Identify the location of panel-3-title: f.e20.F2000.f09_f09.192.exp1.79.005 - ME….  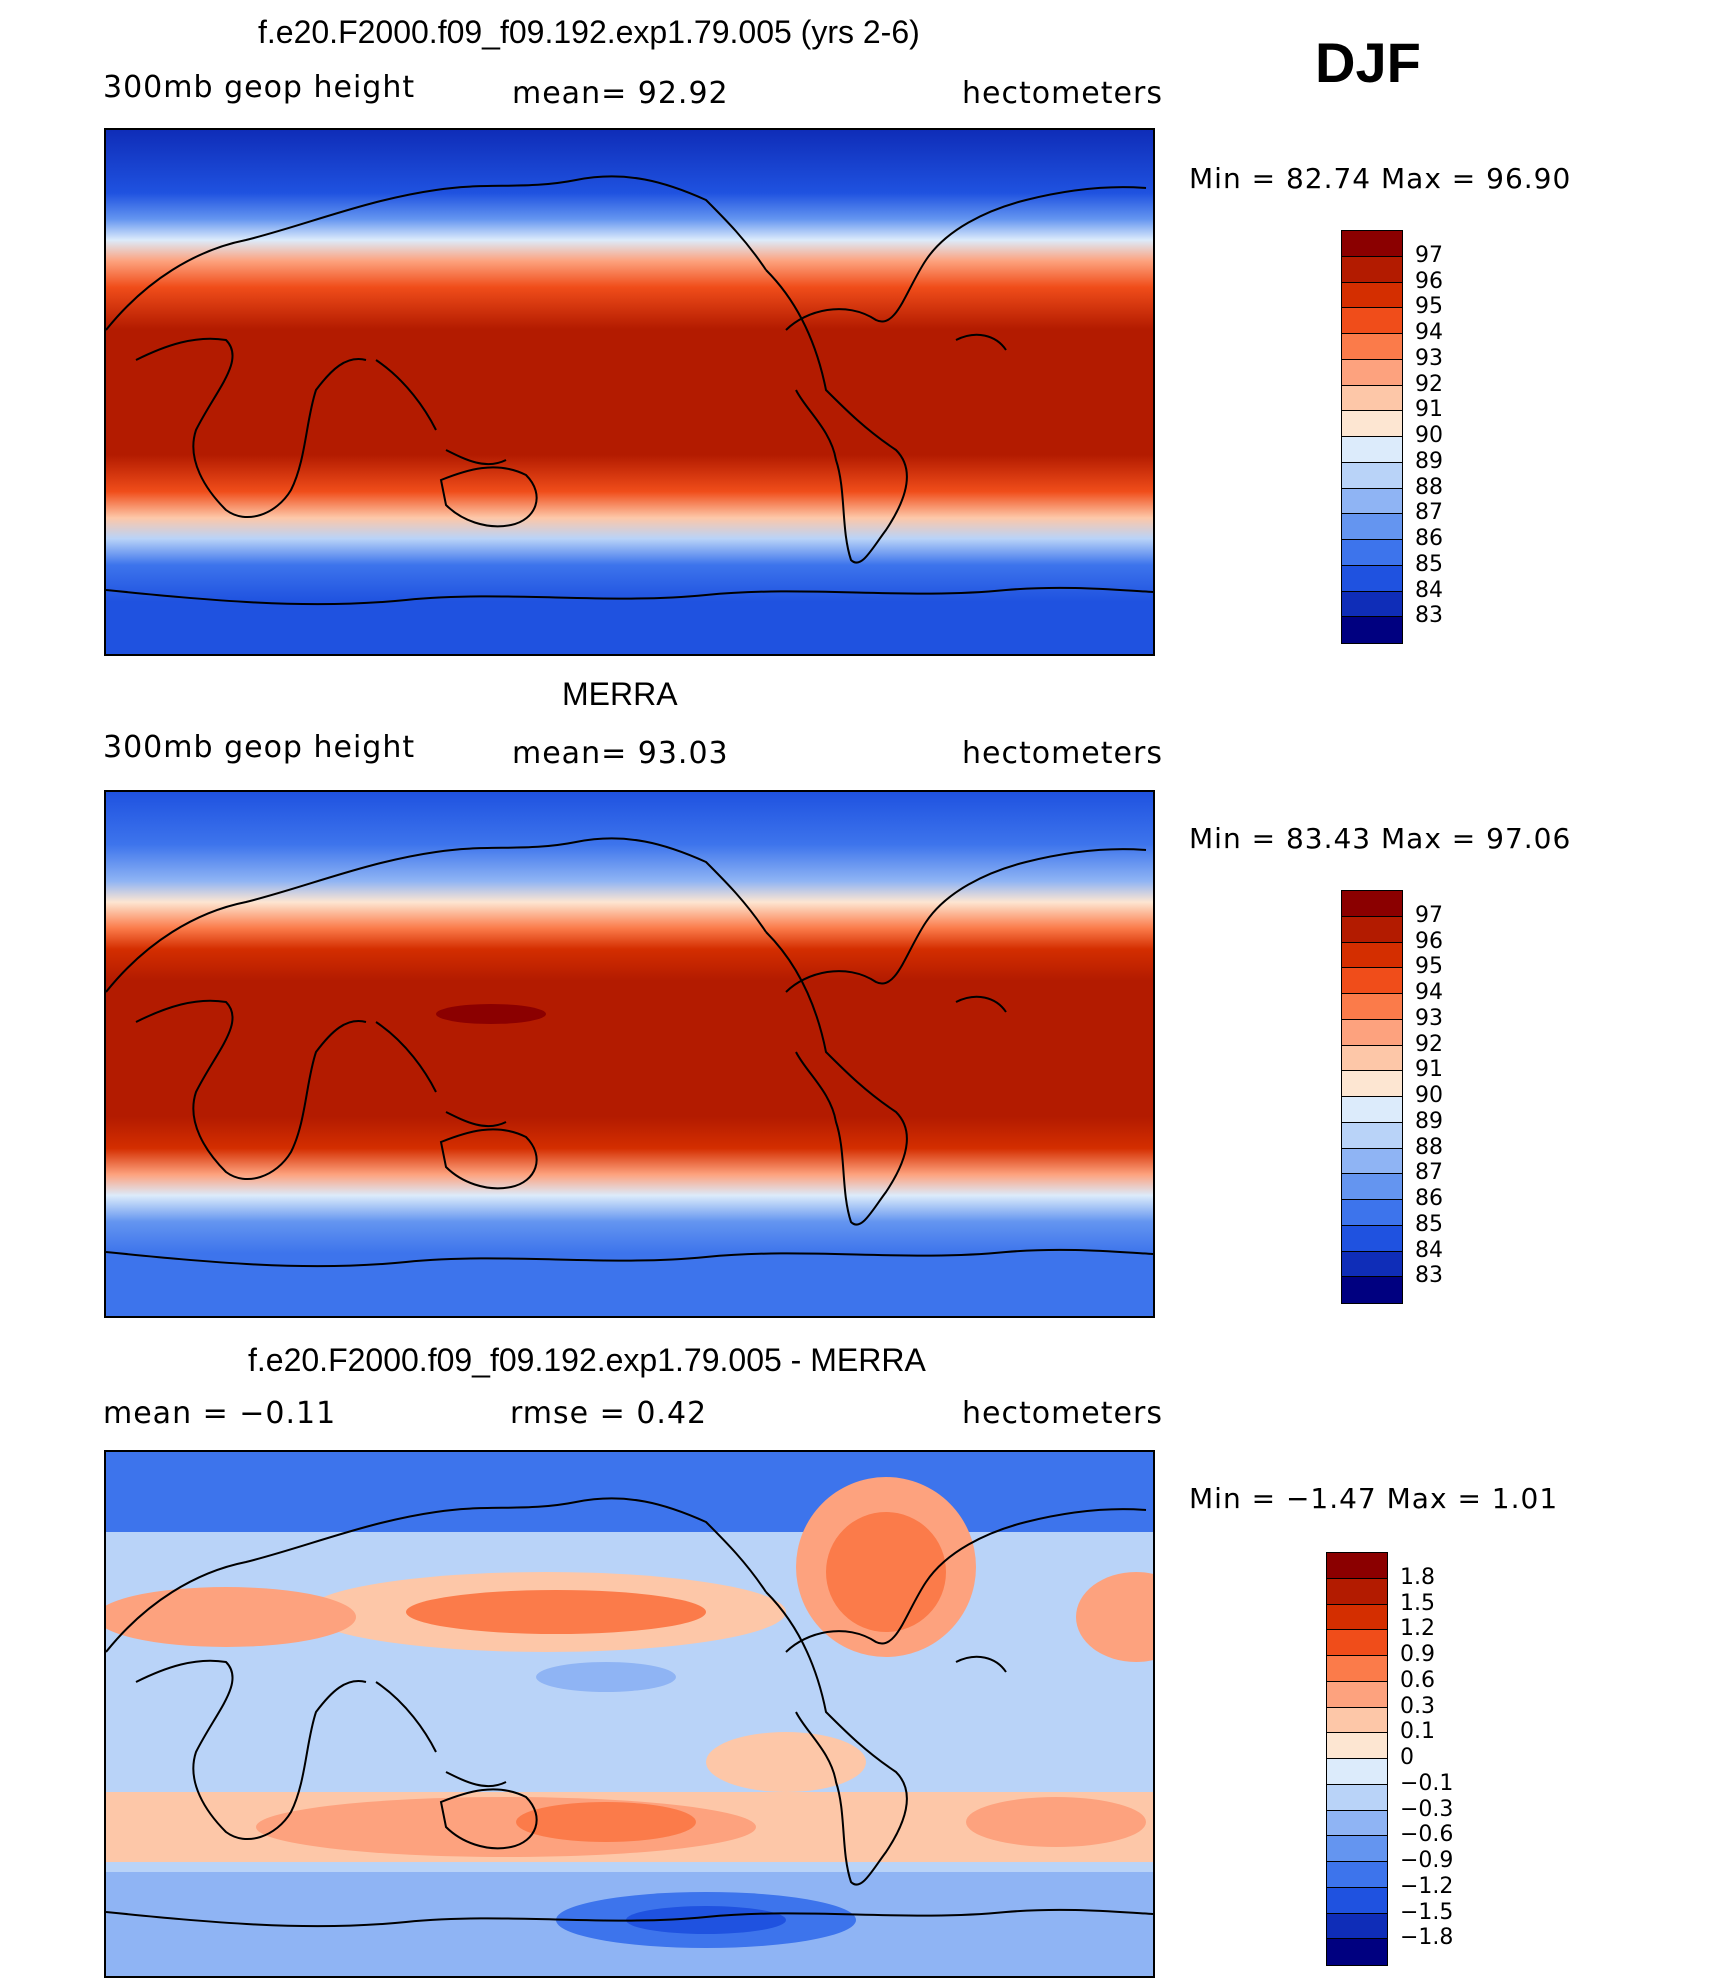
(587, 1360).